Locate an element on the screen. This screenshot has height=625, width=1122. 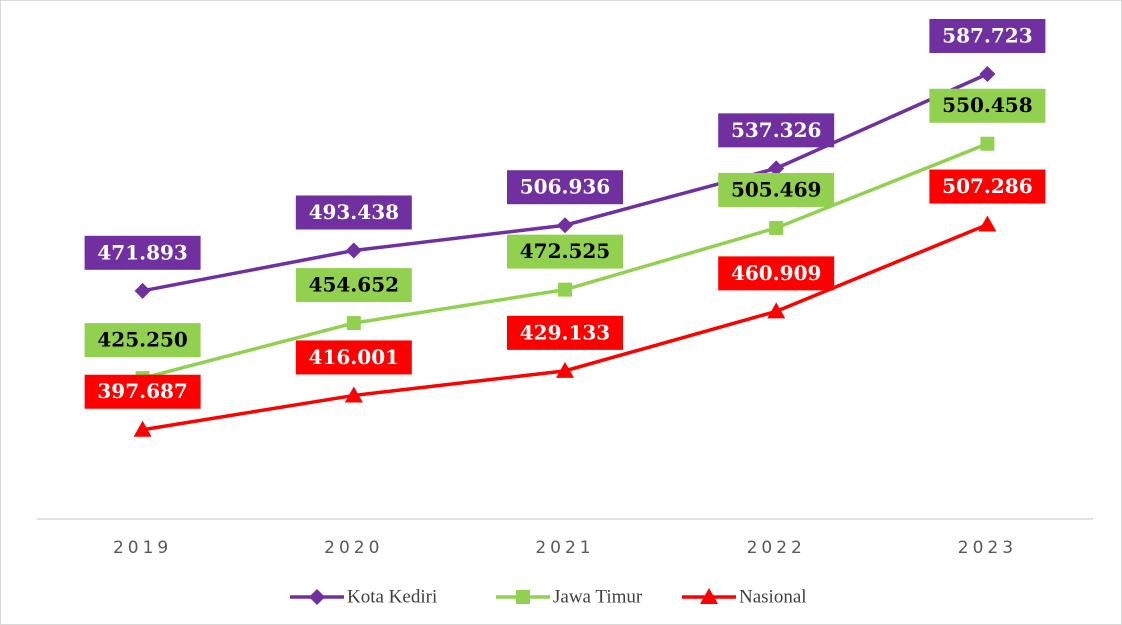
data-label: 460.909 is located at coordinates (776, 273).